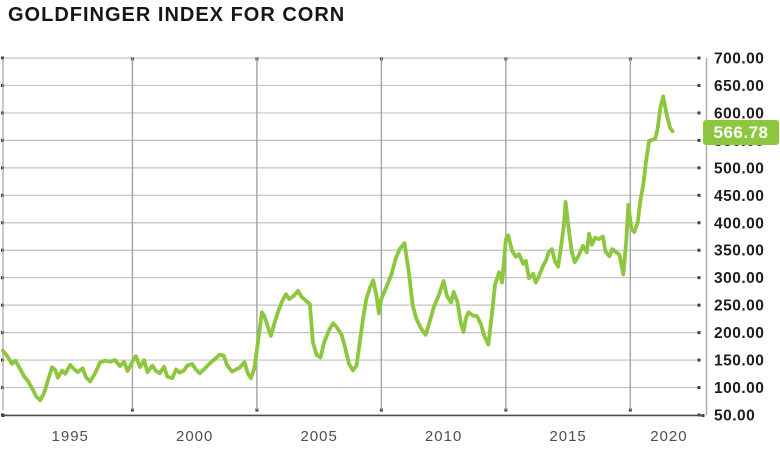  Describe the element at coordinates (739, 333) in the screenshot. I see `svg-text: 200.00` at that location.